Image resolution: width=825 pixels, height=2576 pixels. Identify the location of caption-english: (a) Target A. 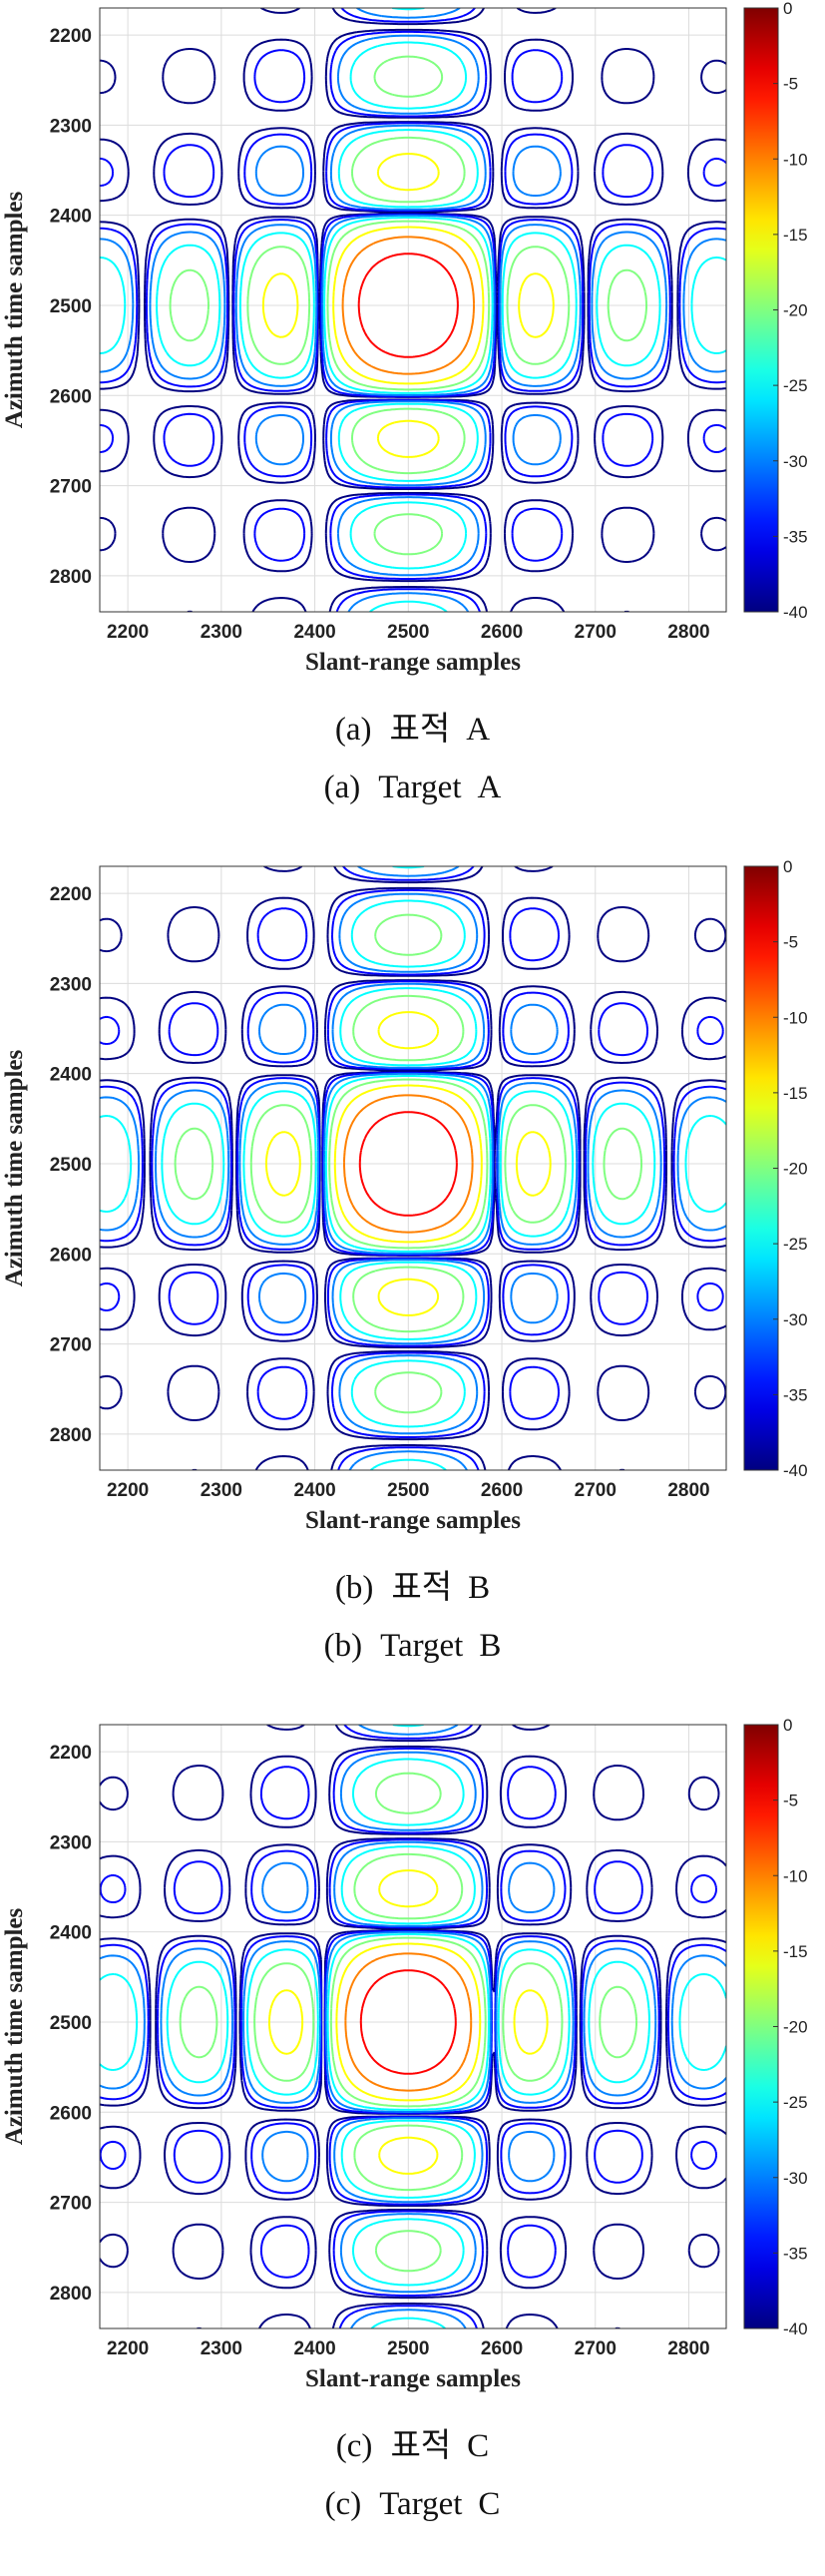
(412, 788).